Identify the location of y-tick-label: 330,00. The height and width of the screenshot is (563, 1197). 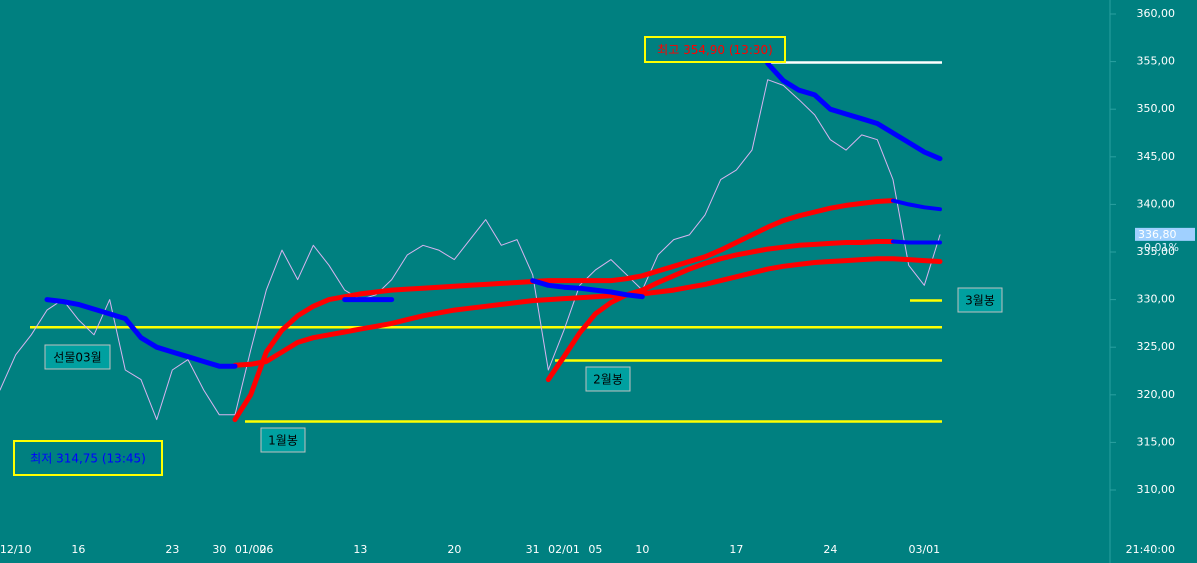
(1156, 299).